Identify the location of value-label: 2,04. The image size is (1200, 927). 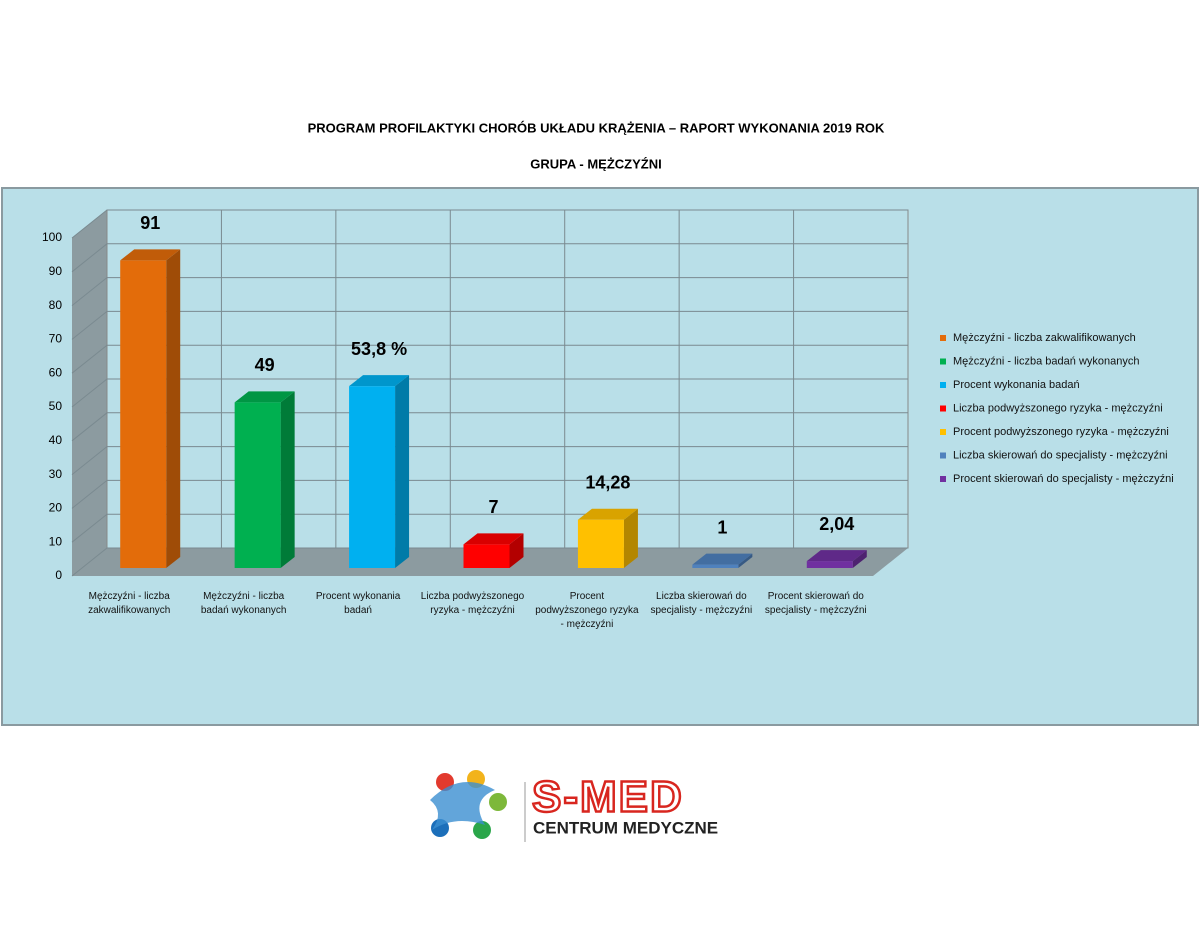
(836, 524).